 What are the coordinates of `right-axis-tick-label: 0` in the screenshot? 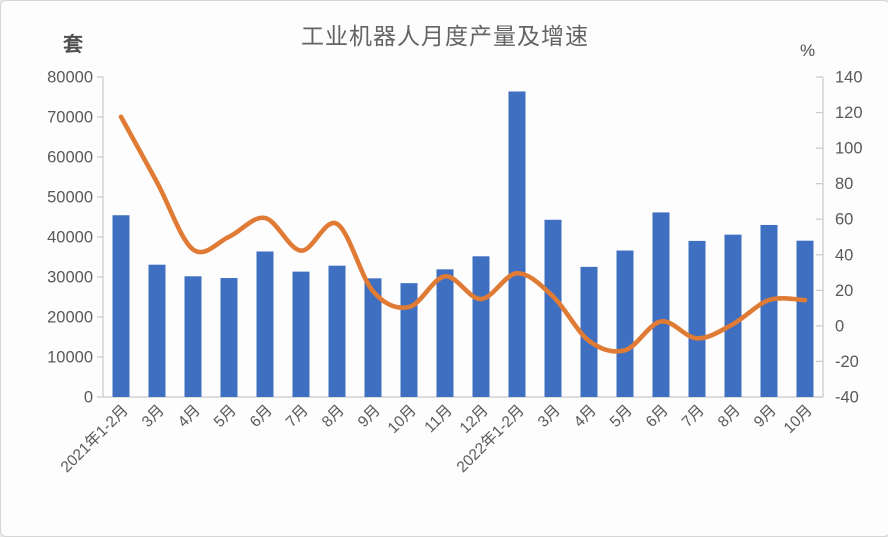 It's located at (839, 326).